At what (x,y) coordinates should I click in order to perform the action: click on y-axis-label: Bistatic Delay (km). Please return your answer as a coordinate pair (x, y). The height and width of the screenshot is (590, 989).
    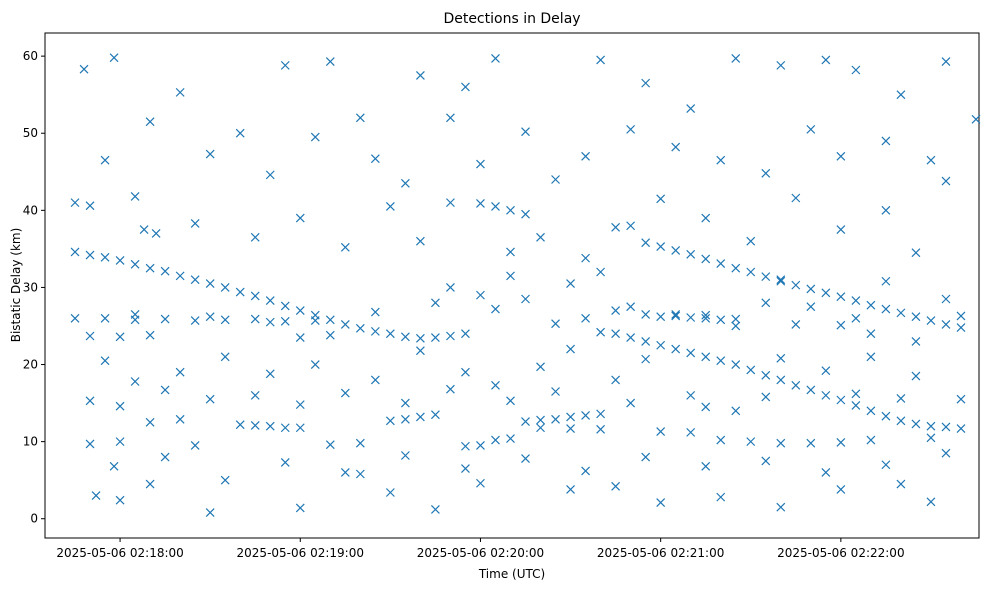
    Looking at the image, I should click on (16, 285).